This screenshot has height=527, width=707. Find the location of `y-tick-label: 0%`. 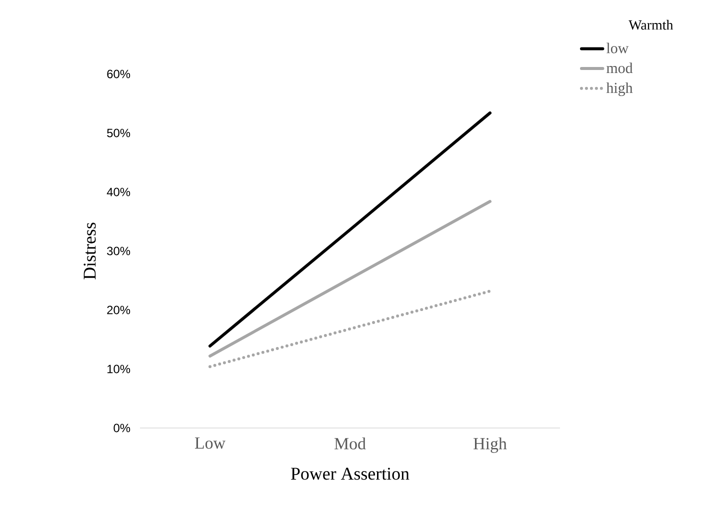

y-tick-label: 0% is located at coordinates (122, 428).